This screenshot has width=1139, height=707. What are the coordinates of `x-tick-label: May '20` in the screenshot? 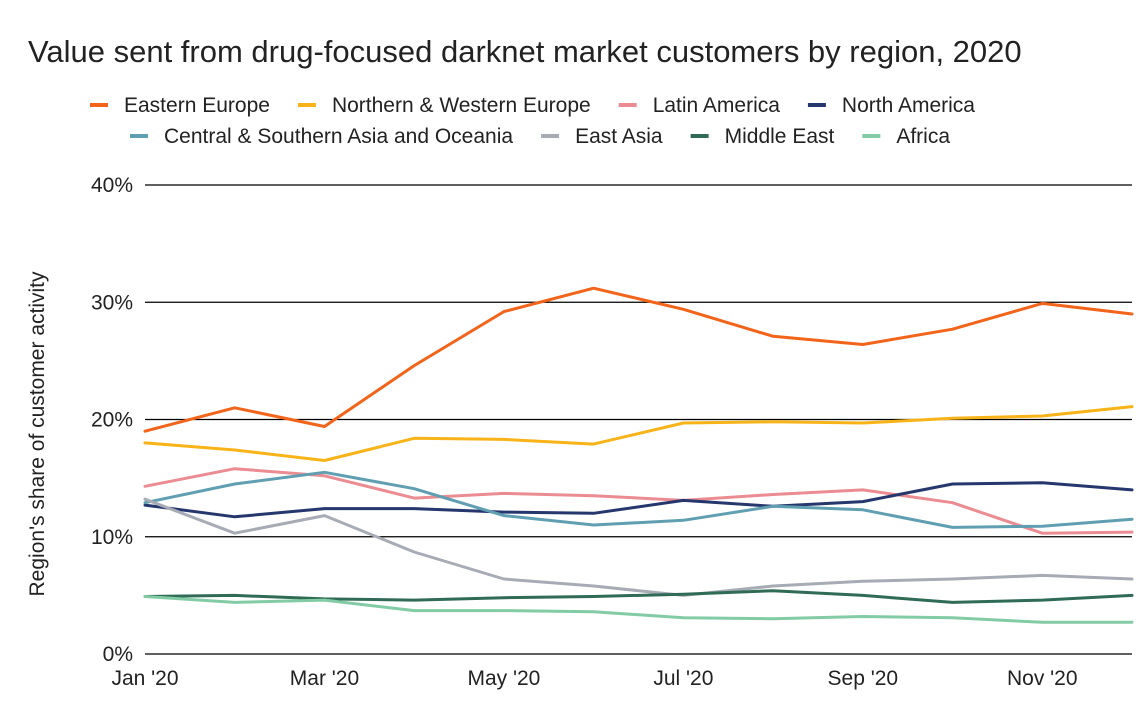 It's located at (503, 678).